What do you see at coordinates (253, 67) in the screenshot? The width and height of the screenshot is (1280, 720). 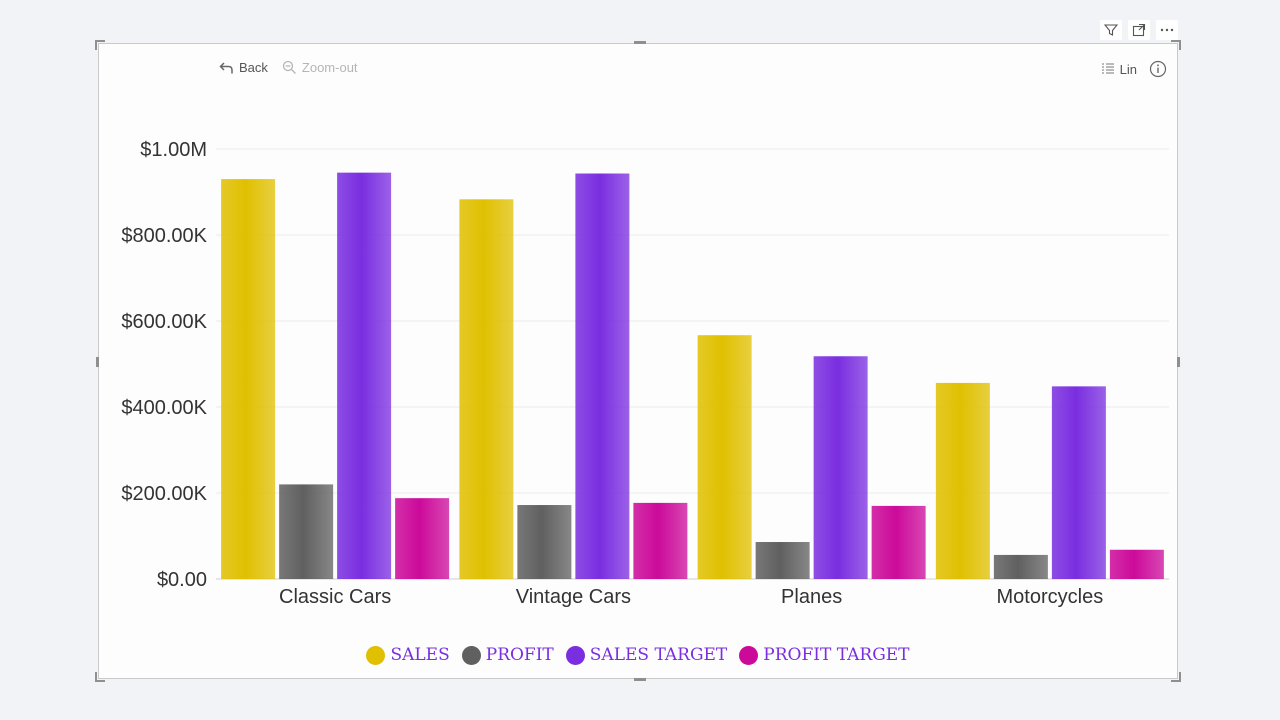 I see `back-label: Back` at bounding box center [253, 67].